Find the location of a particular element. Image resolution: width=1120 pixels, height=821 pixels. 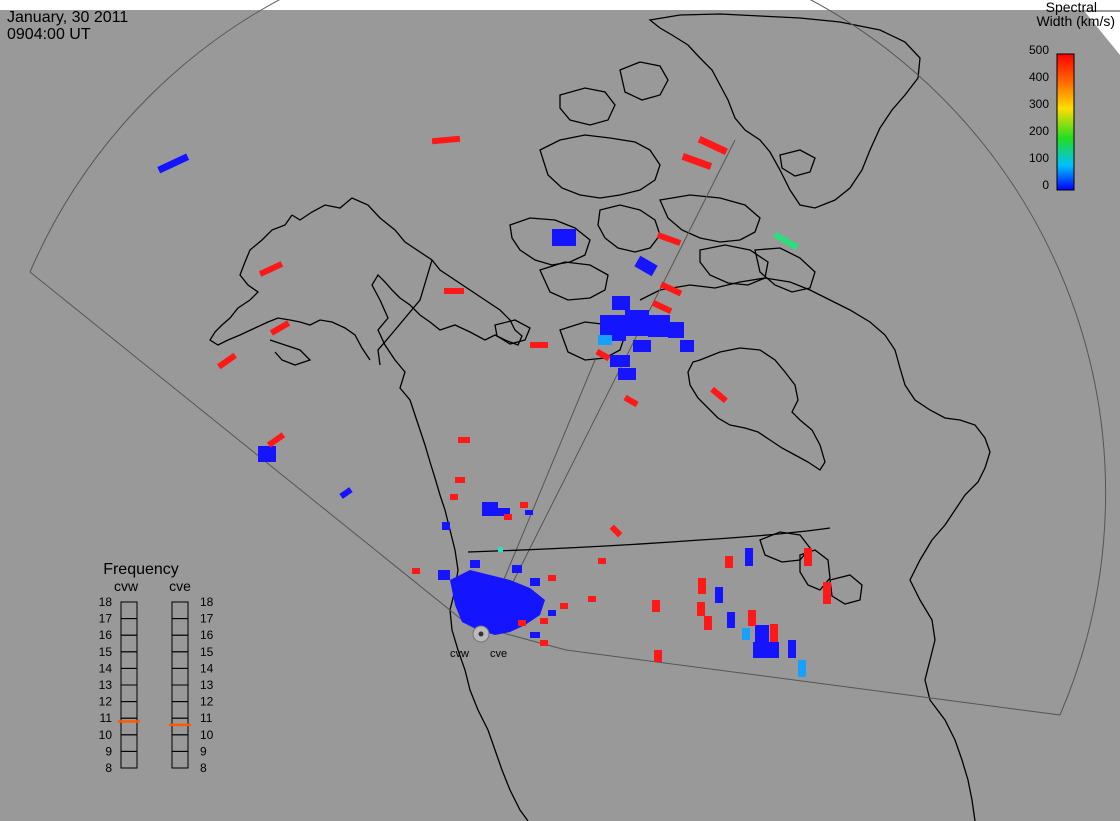

frequency-scale-label: 15 is located at coordinates (106, 652).